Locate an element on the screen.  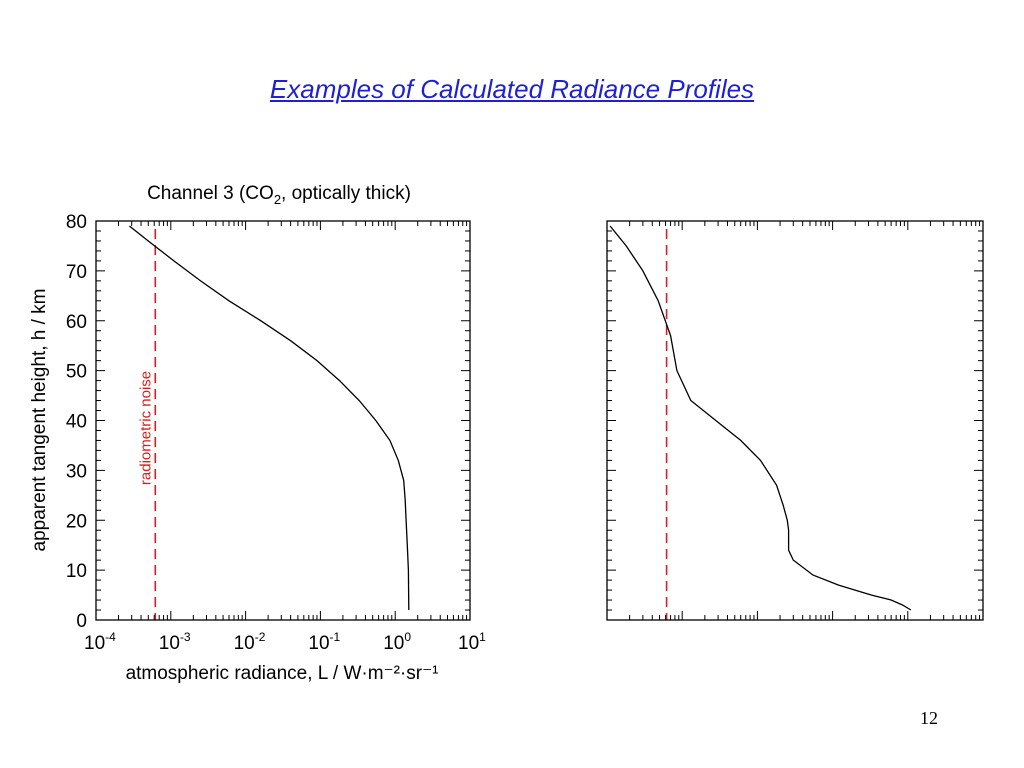
y-tick-label: 60 is located at coordinates (76, 322).